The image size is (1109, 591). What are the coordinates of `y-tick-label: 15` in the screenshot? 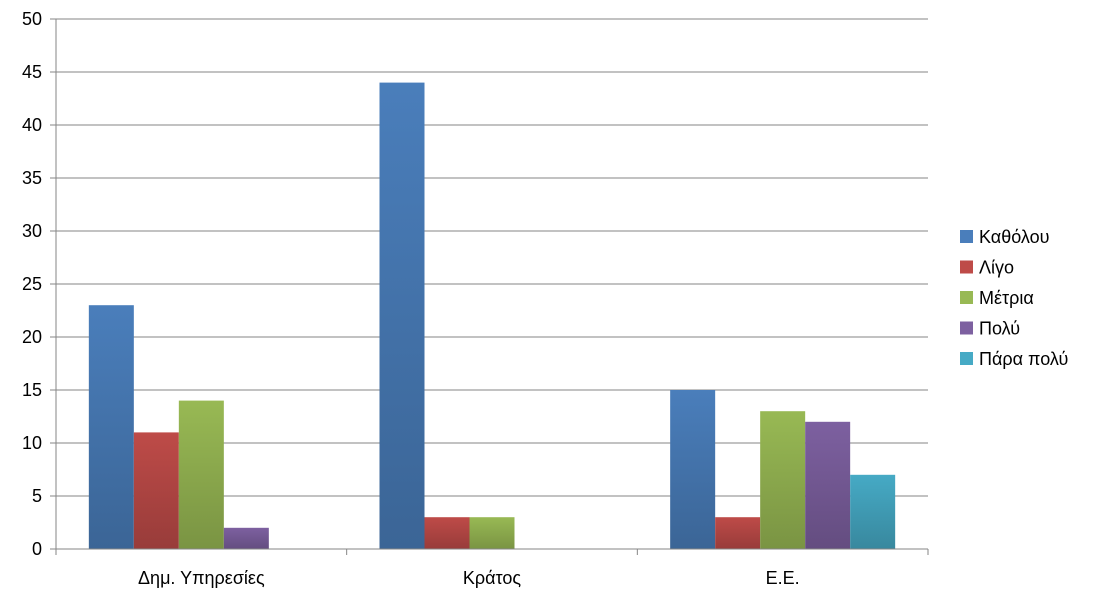 It's located at (32, 390).